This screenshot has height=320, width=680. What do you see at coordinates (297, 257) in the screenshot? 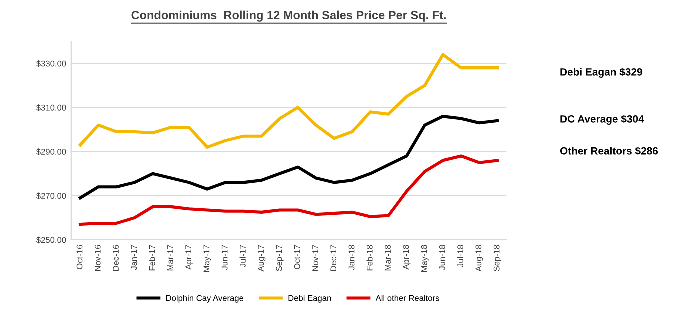
I see `x-tick-label: Oct-17` at bounding box center [297, 257].